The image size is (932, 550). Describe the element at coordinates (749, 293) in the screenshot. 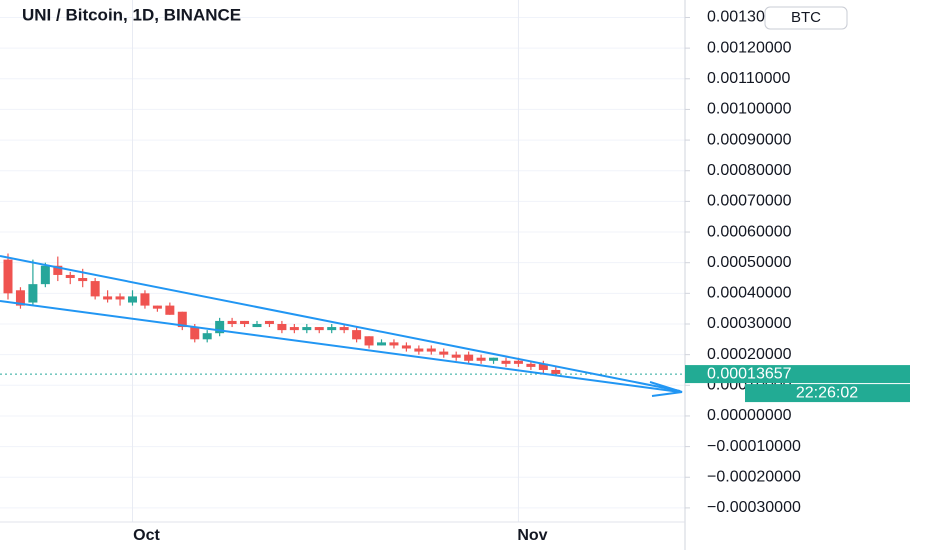

I see `y-tick-label: 0.00040000` at that location.